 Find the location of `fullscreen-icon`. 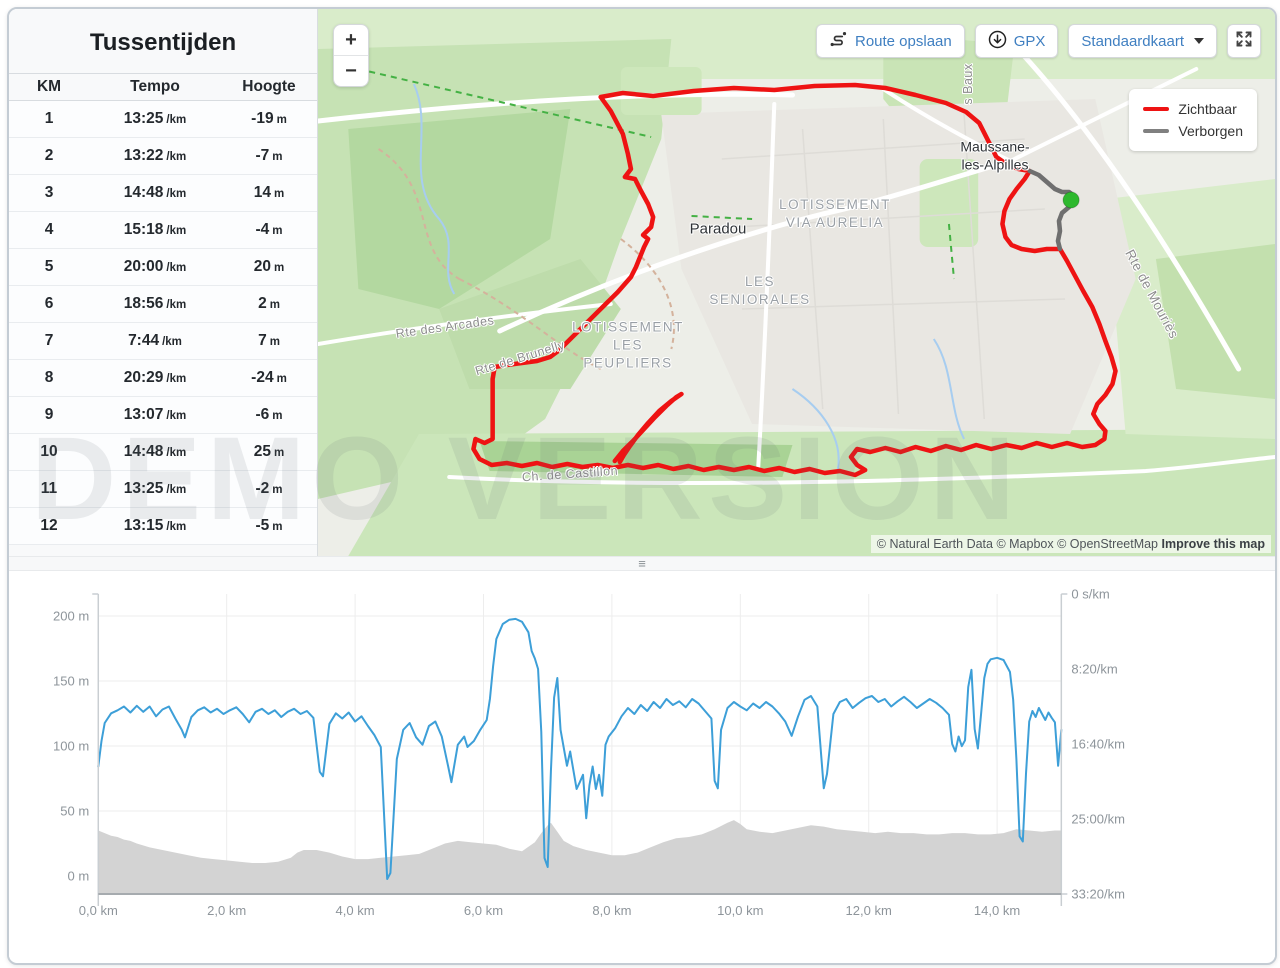

fullscreen-icon is located at coordinates (1244, 41).